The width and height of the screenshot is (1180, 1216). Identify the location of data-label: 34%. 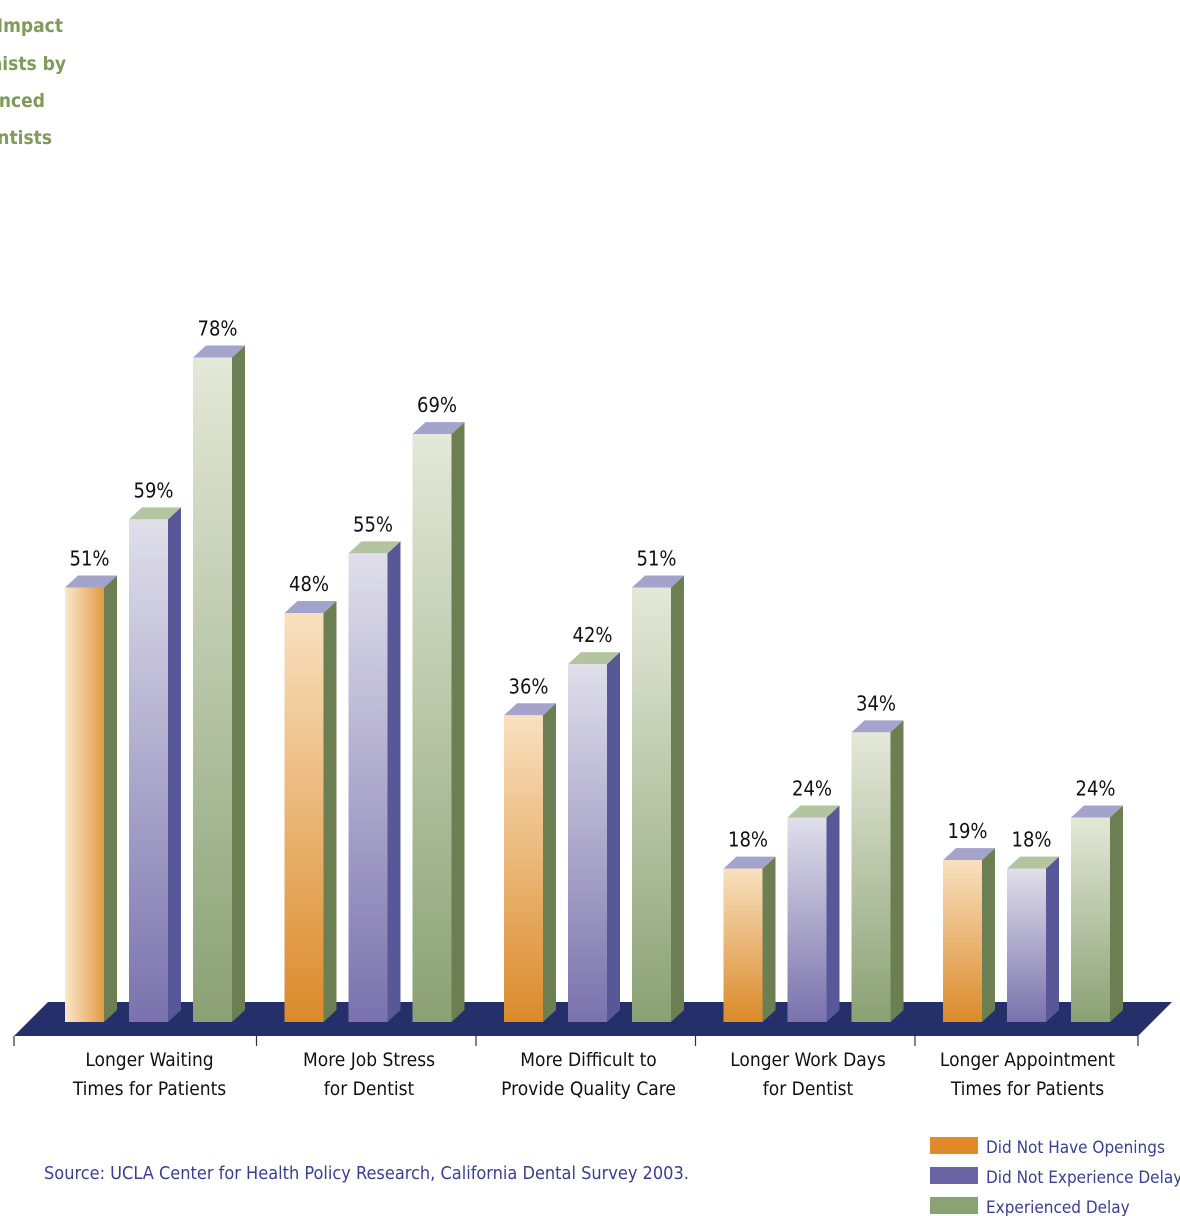
(876, 703).